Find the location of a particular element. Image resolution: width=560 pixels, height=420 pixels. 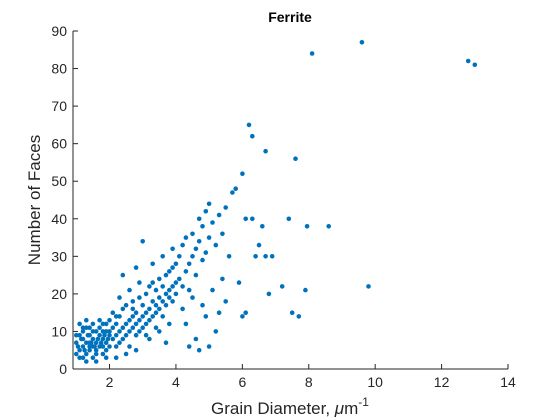

x-axis-label-exponent: -1 is located at coordinates (363, 402).